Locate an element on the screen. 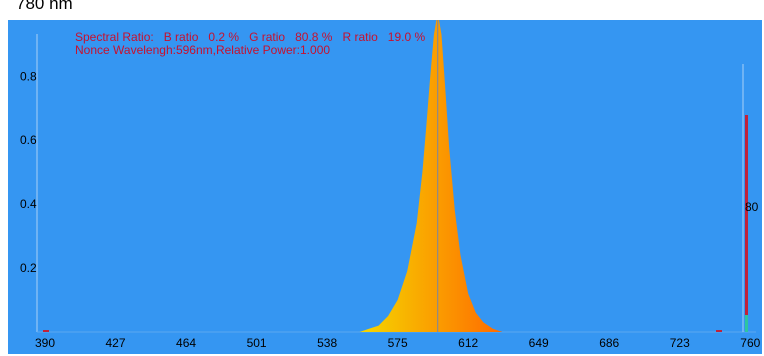 This screenshot has height=356, width=764. r-ratio-value: 19.0 % is located at coordinates (406, 37).